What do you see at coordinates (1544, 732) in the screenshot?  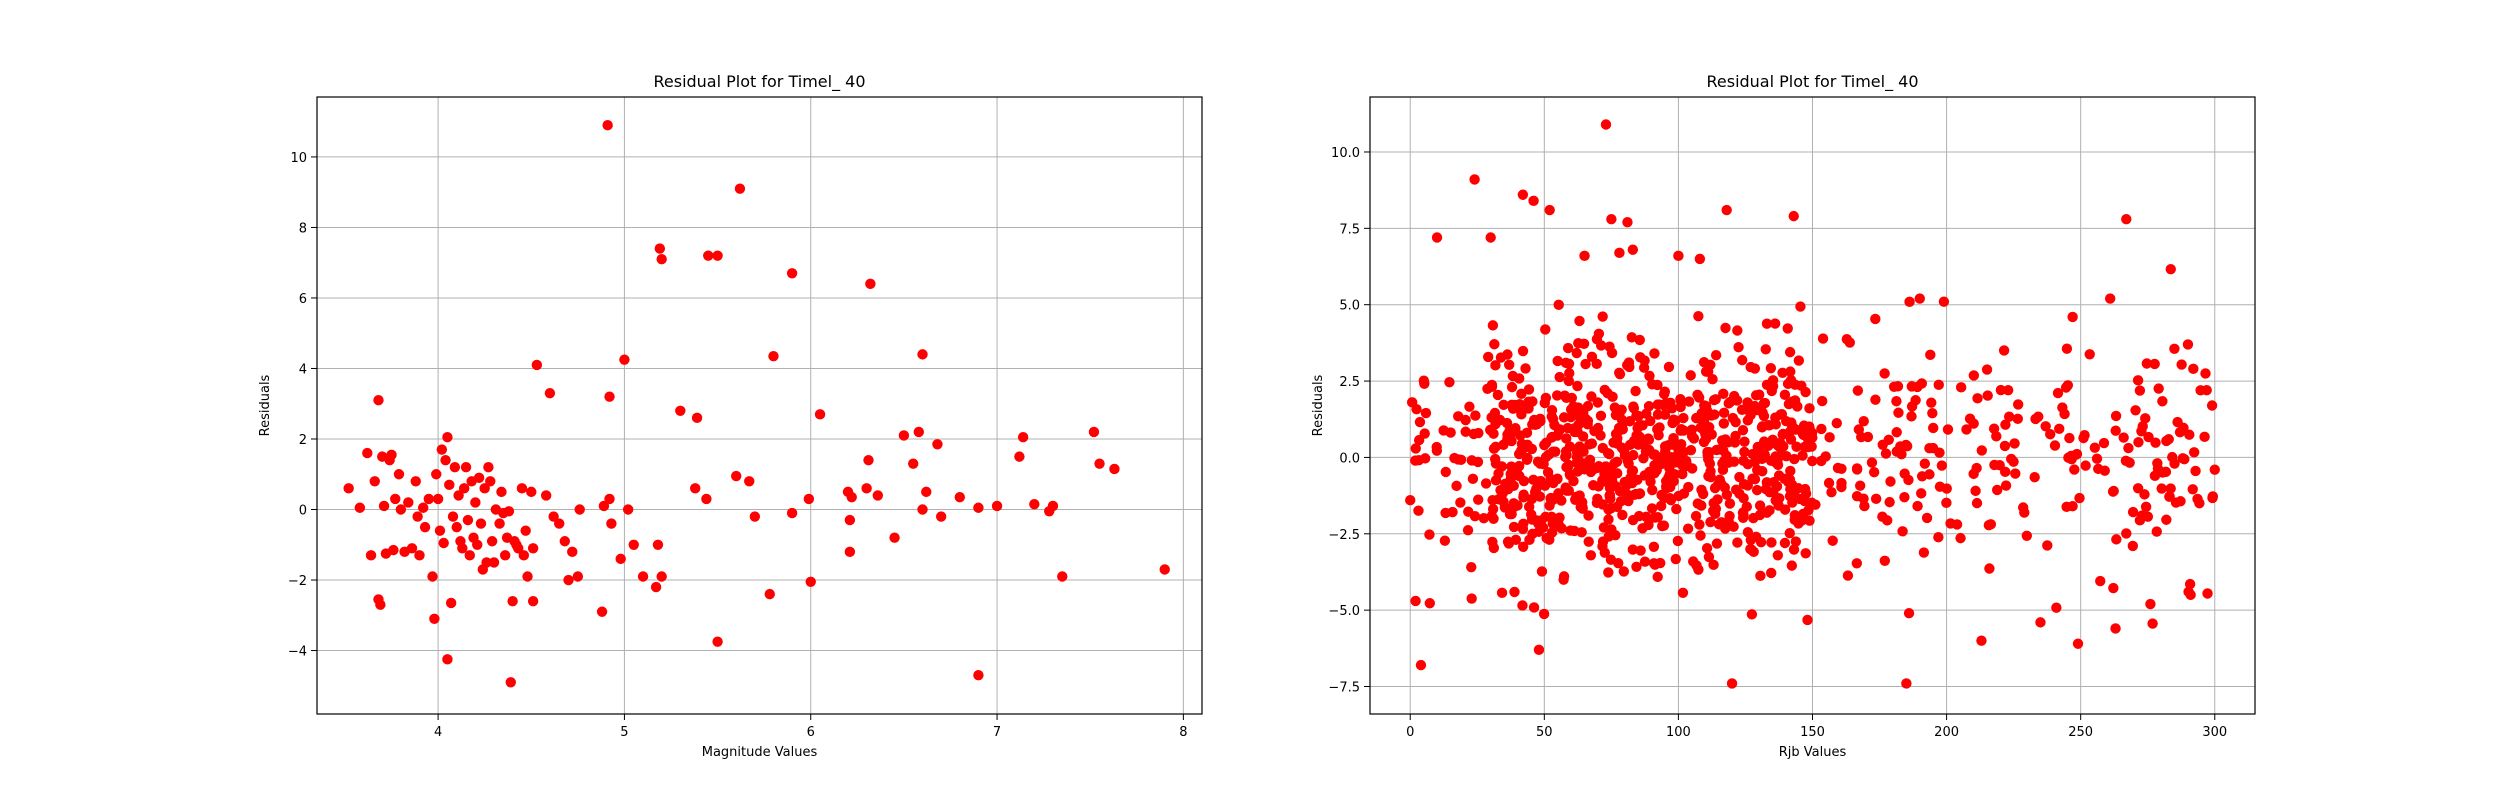 I see `right-x-tick-label: 50` at bounding box center [1544, 732].